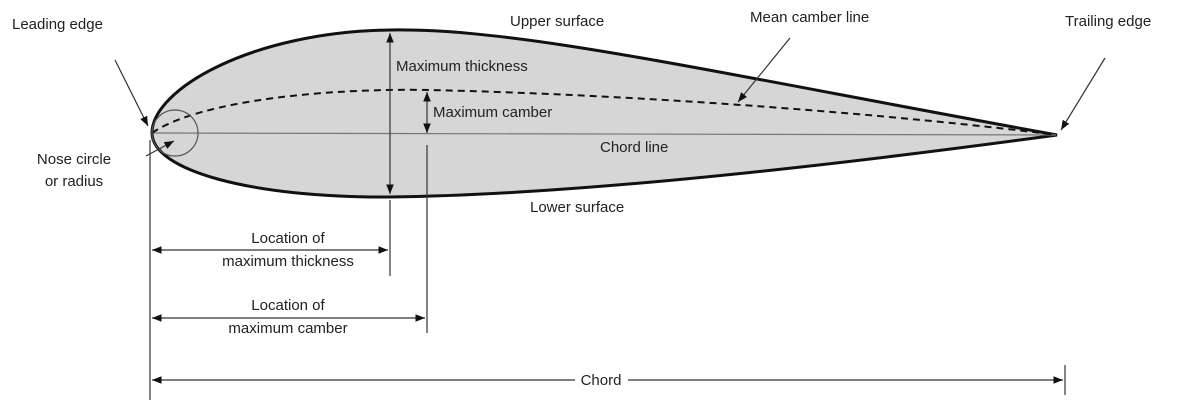  What do you see at coordinates (601, 380) in the screenshot?
I see `label: Chord` at bounding box center [601, 380].